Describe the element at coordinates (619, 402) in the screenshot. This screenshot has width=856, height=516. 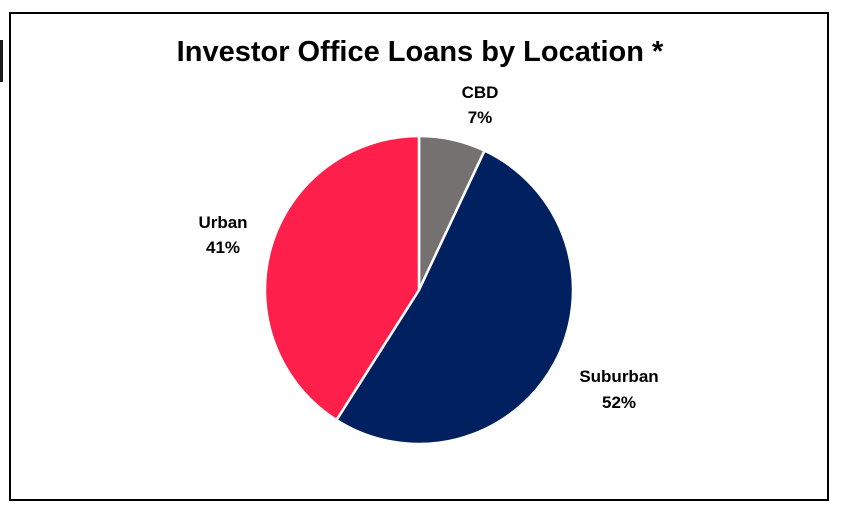
I see `slice-label-suburban-value: 52%` at that location.